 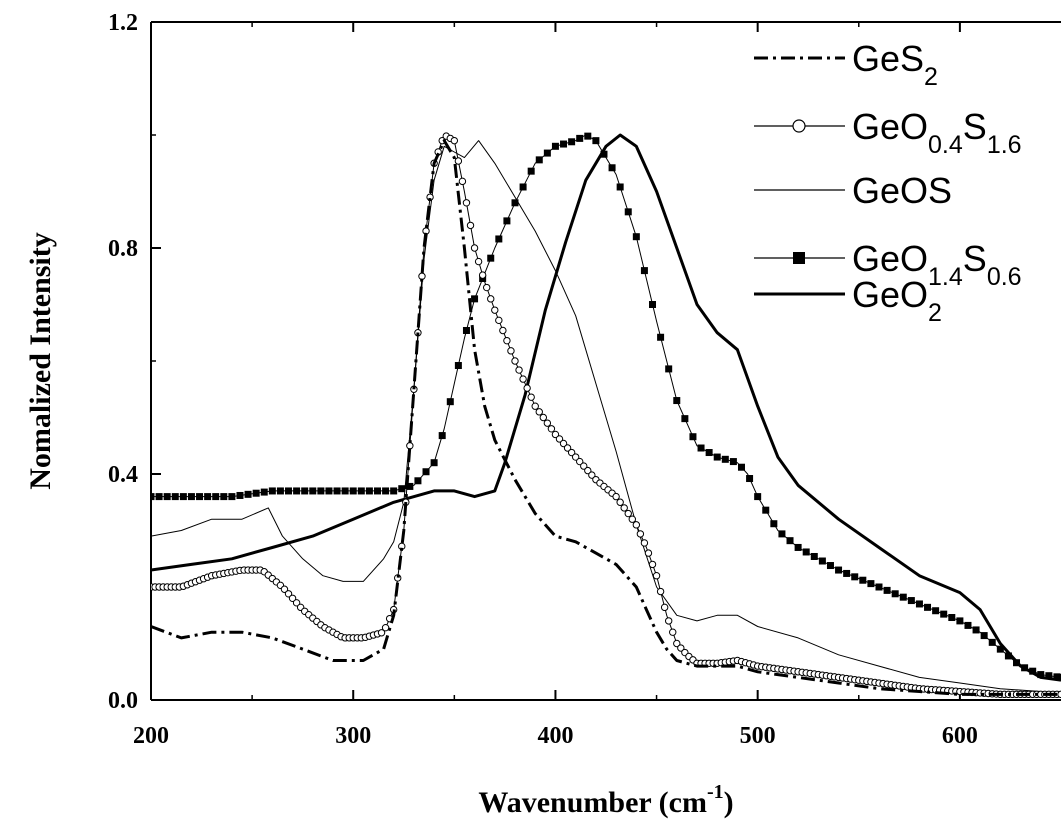 What do you see at coordinates (353, 736) in the screenshot?
I see `x-tick-label: 300` at bounding box center [353, 736].